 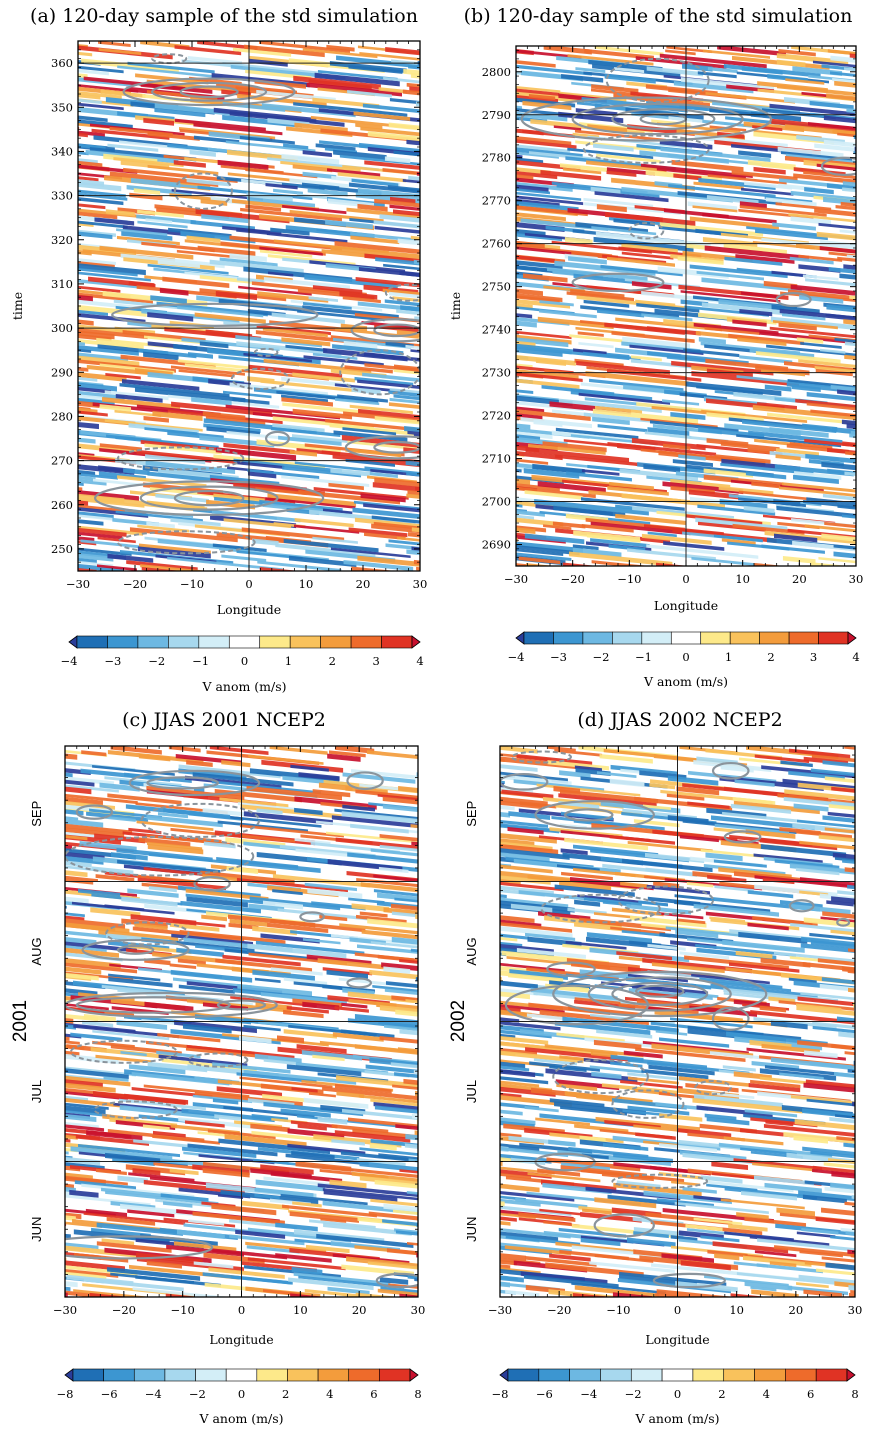 I want to click on colorbar-tick-label: 4, so click(x=855, y=657).